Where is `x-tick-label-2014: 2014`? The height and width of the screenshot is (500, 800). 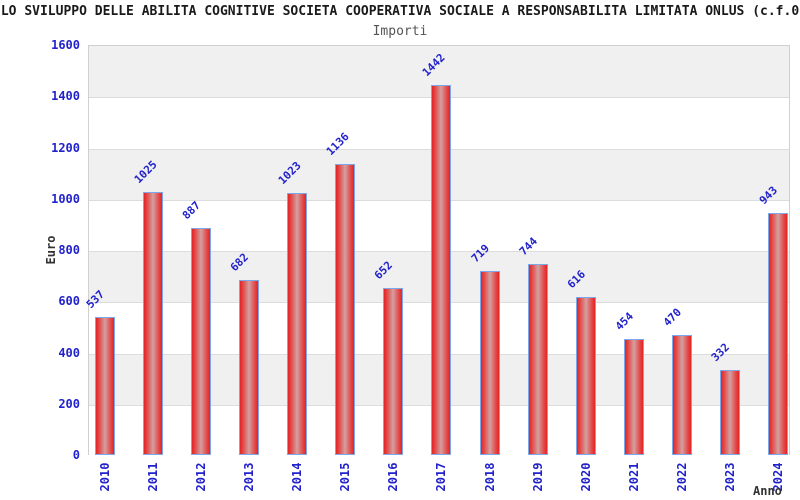 x-tick-label-2014: 2014 is located at coordinates (297, 477).